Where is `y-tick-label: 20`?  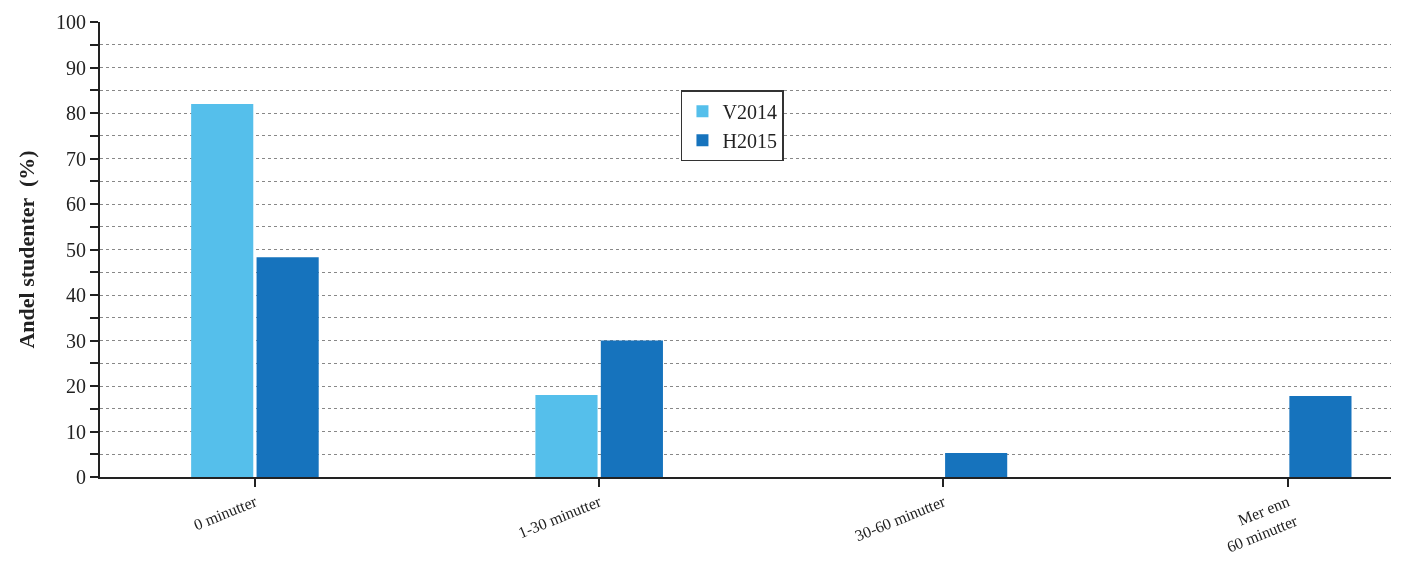 y-tick-label: 20 is located at coordinates (76, 386).